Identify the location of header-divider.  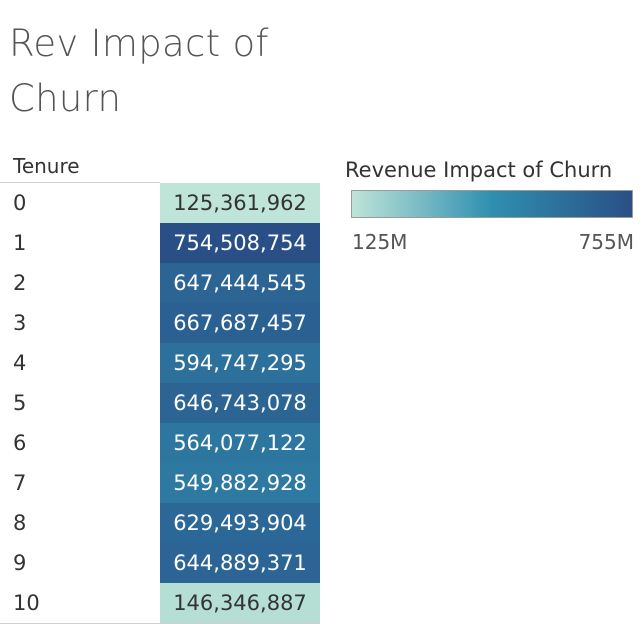
(80, 182).